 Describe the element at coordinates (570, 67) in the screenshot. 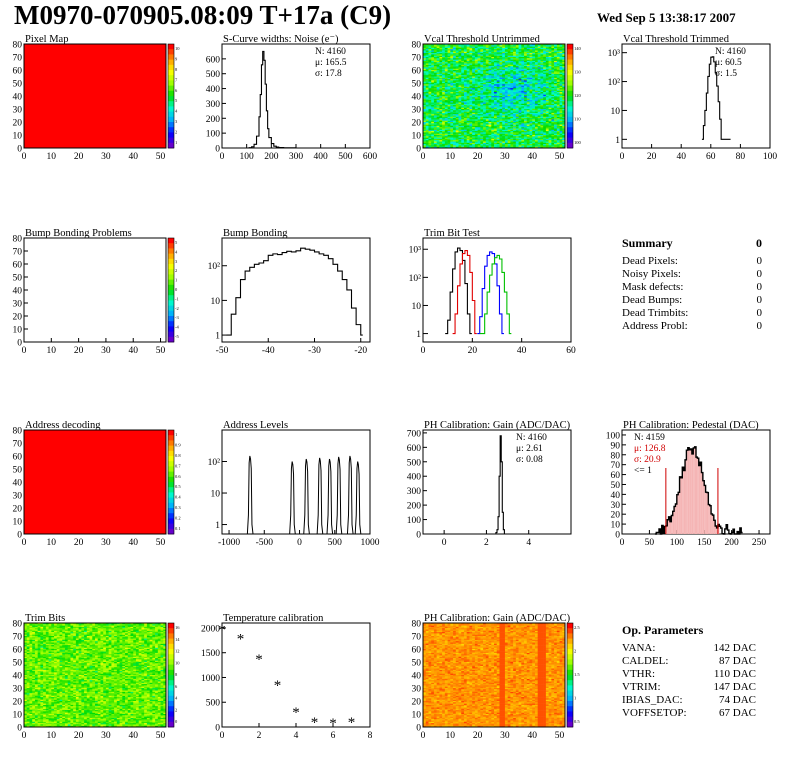

I see `colorbar-segment` at that location.